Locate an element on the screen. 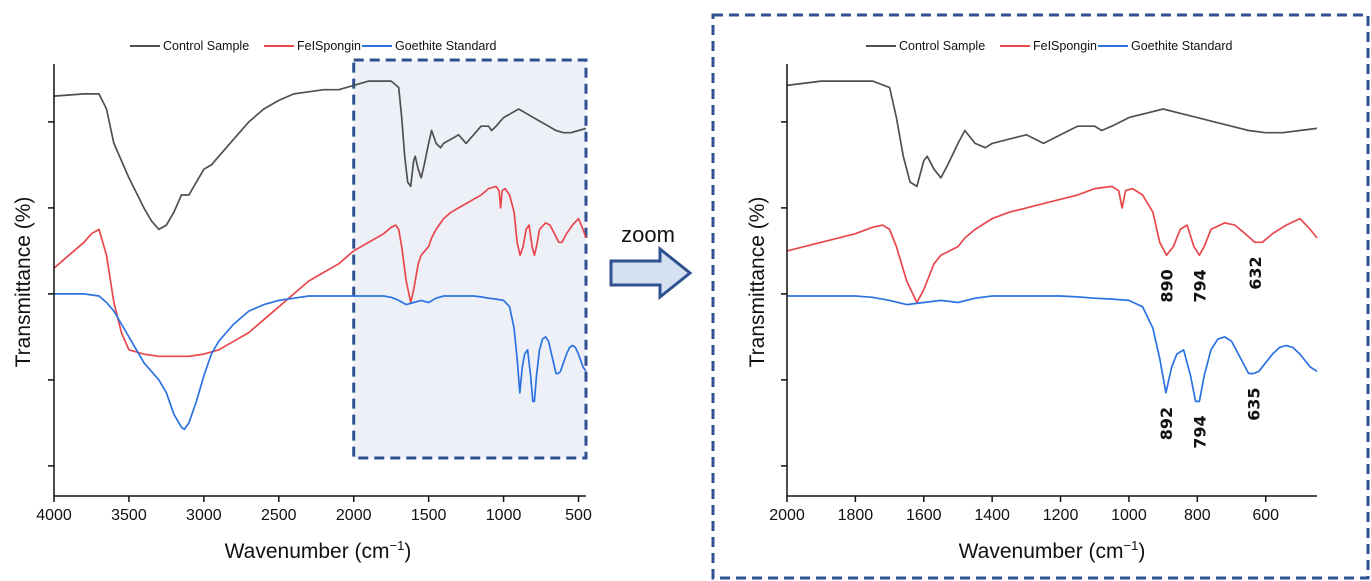 The image size is (1371, 581). x-tick-label: 1500 is located at coordinates (429, 515).